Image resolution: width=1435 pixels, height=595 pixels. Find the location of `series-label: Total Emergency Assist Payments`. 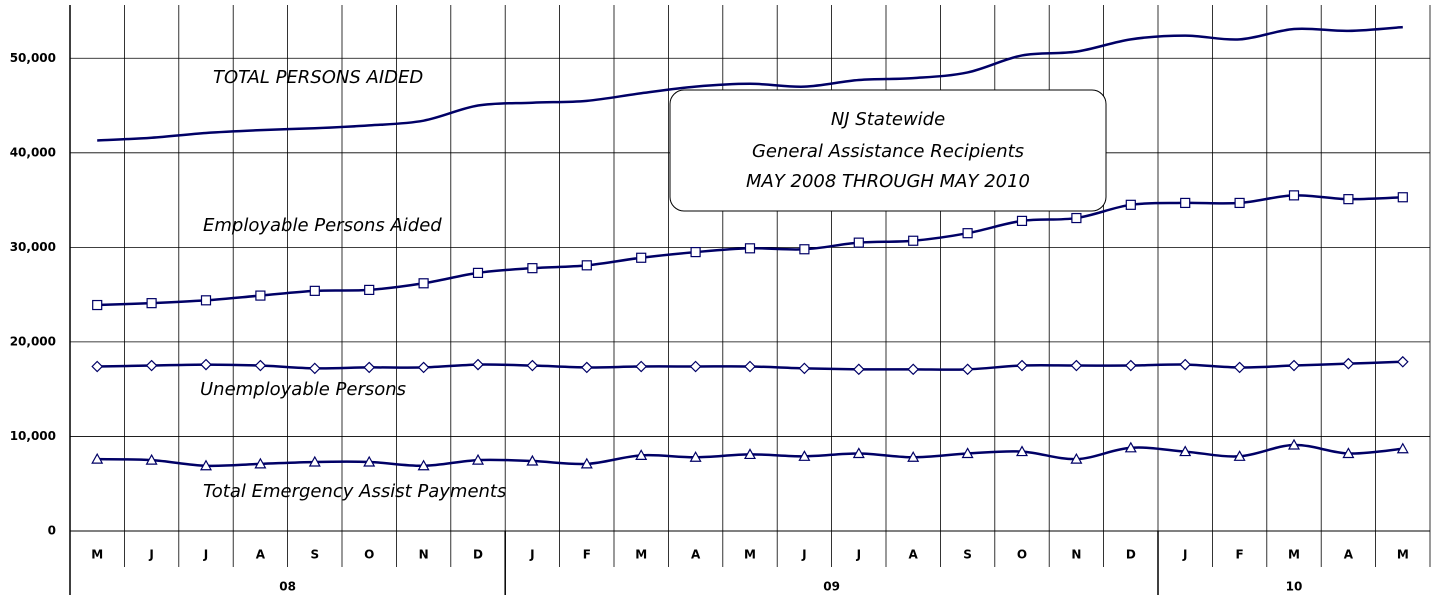

series-label: Total Emergency Assist Payments is located at coordinates (354, 491).